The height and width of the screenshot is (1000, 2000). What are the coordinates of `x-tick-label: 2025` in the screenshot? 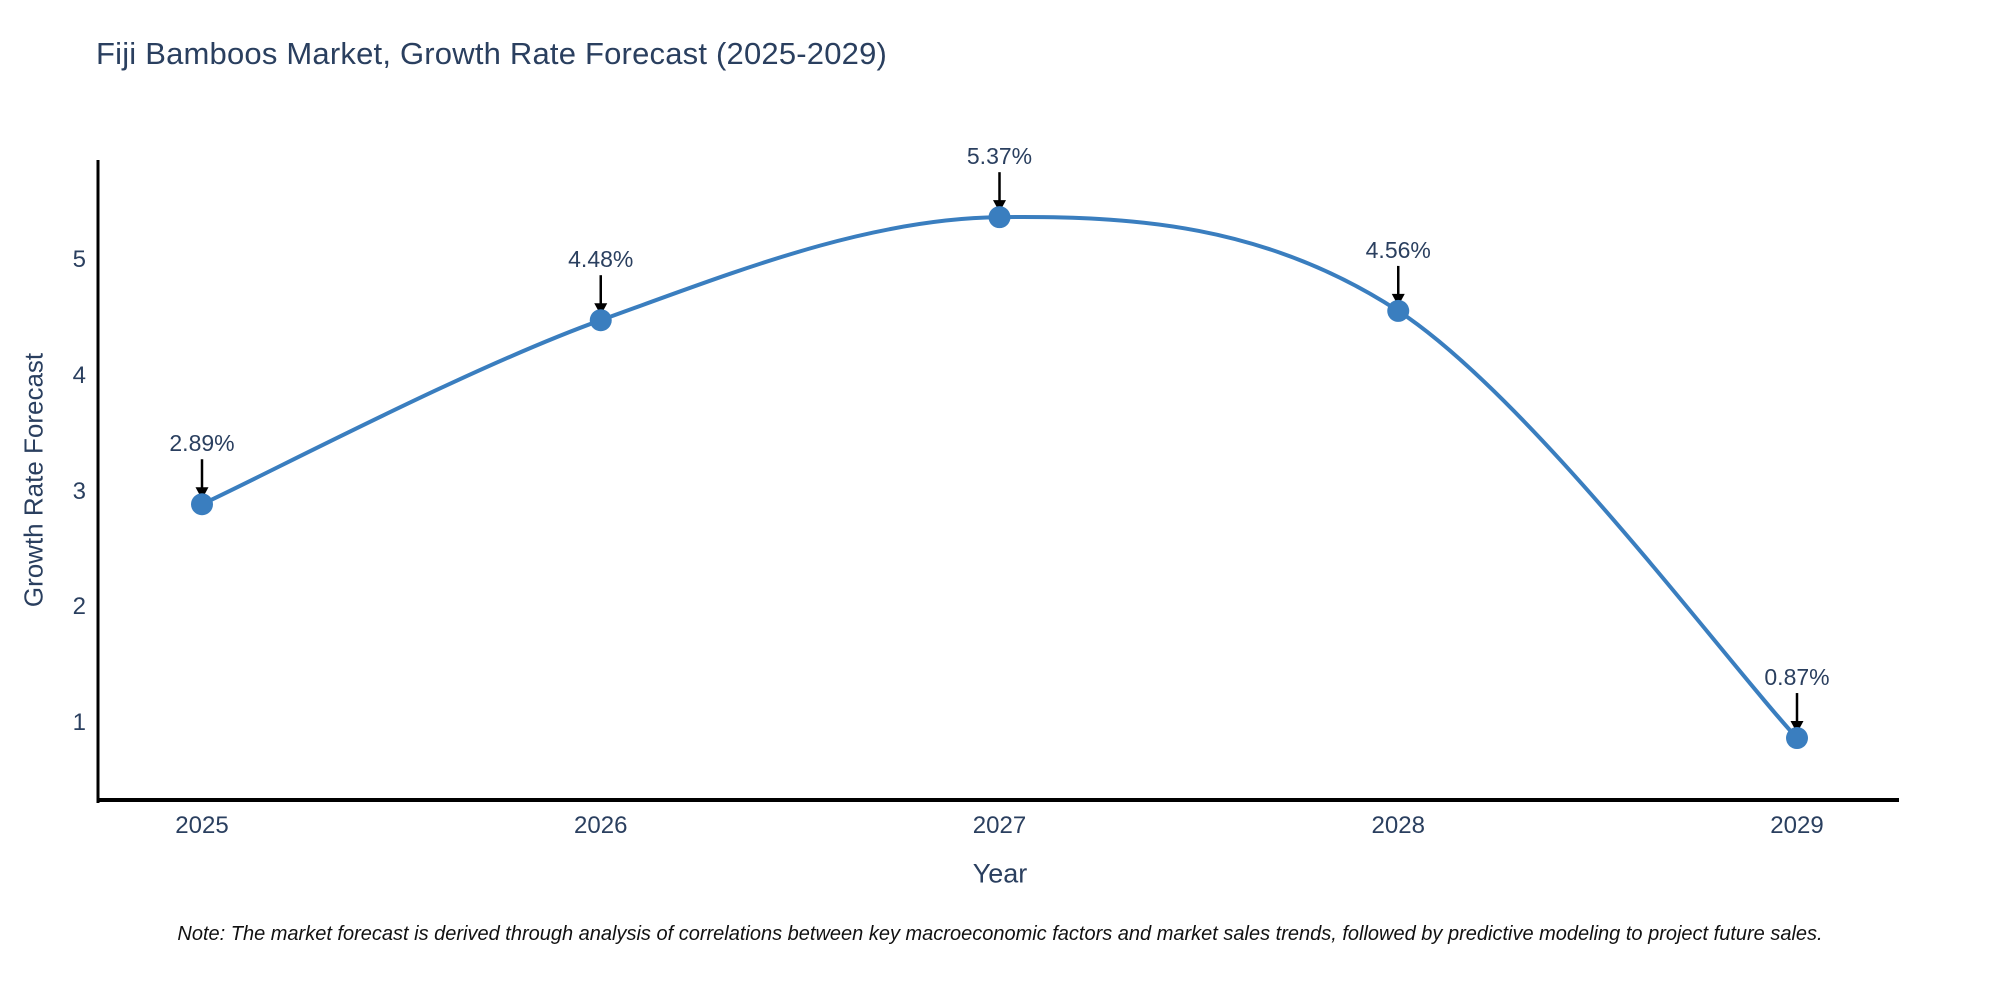 It's located at (202, 825).